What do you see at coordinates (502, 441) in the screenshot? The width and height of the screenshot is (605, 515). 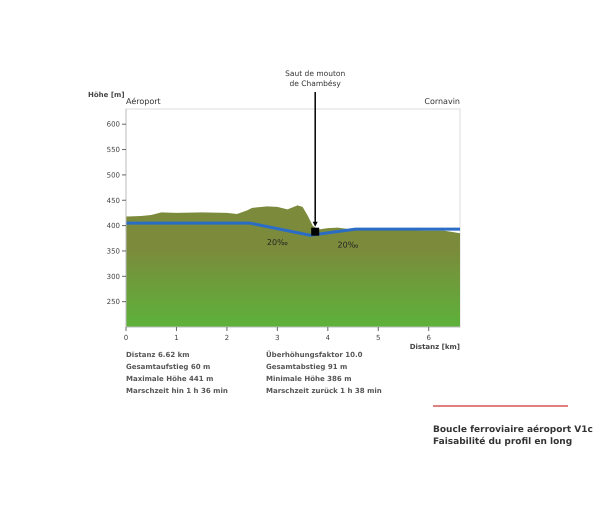 I see `text: Faisabilité du profil en long` at bounding box center [502, 441].